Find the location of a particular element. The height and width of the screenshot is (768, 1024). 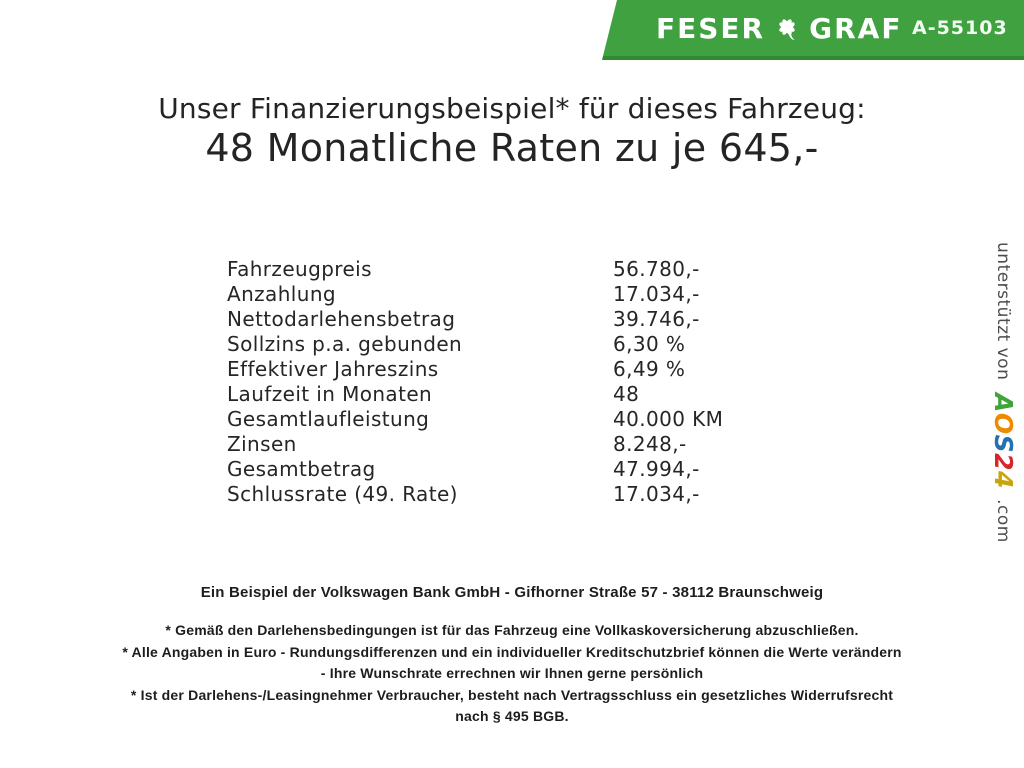

row-label: Anzahlung is located at coordinates (281, 294).